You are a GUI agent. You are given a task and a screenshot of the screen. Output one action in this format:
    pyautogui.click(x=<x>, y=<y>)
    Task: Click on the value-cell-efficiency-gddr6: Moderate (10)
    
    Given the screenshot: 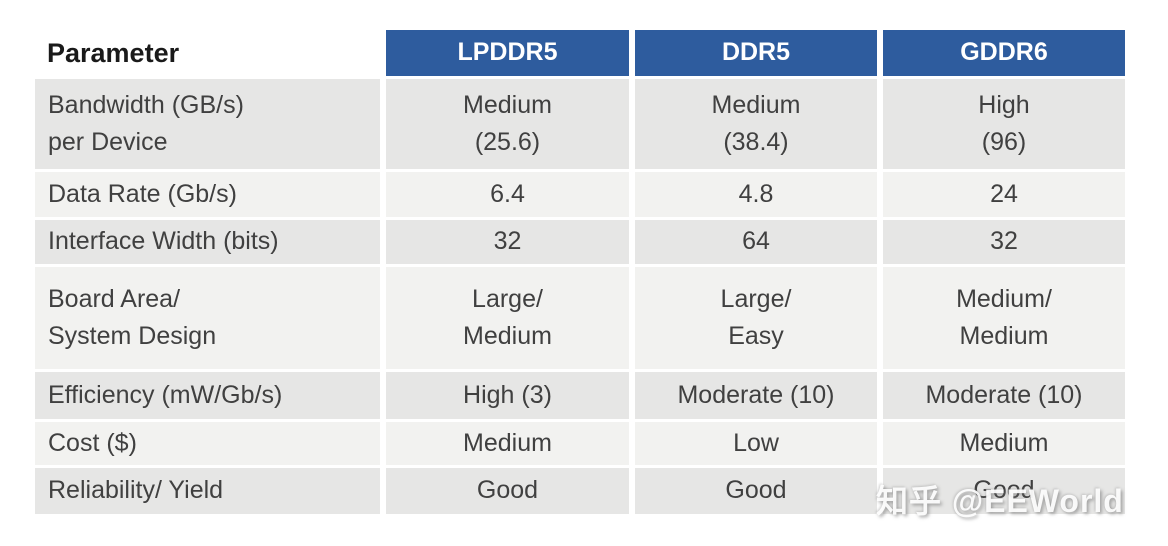 What is the action you would take?
    pyautogui.click(x=1004, y=395)
    